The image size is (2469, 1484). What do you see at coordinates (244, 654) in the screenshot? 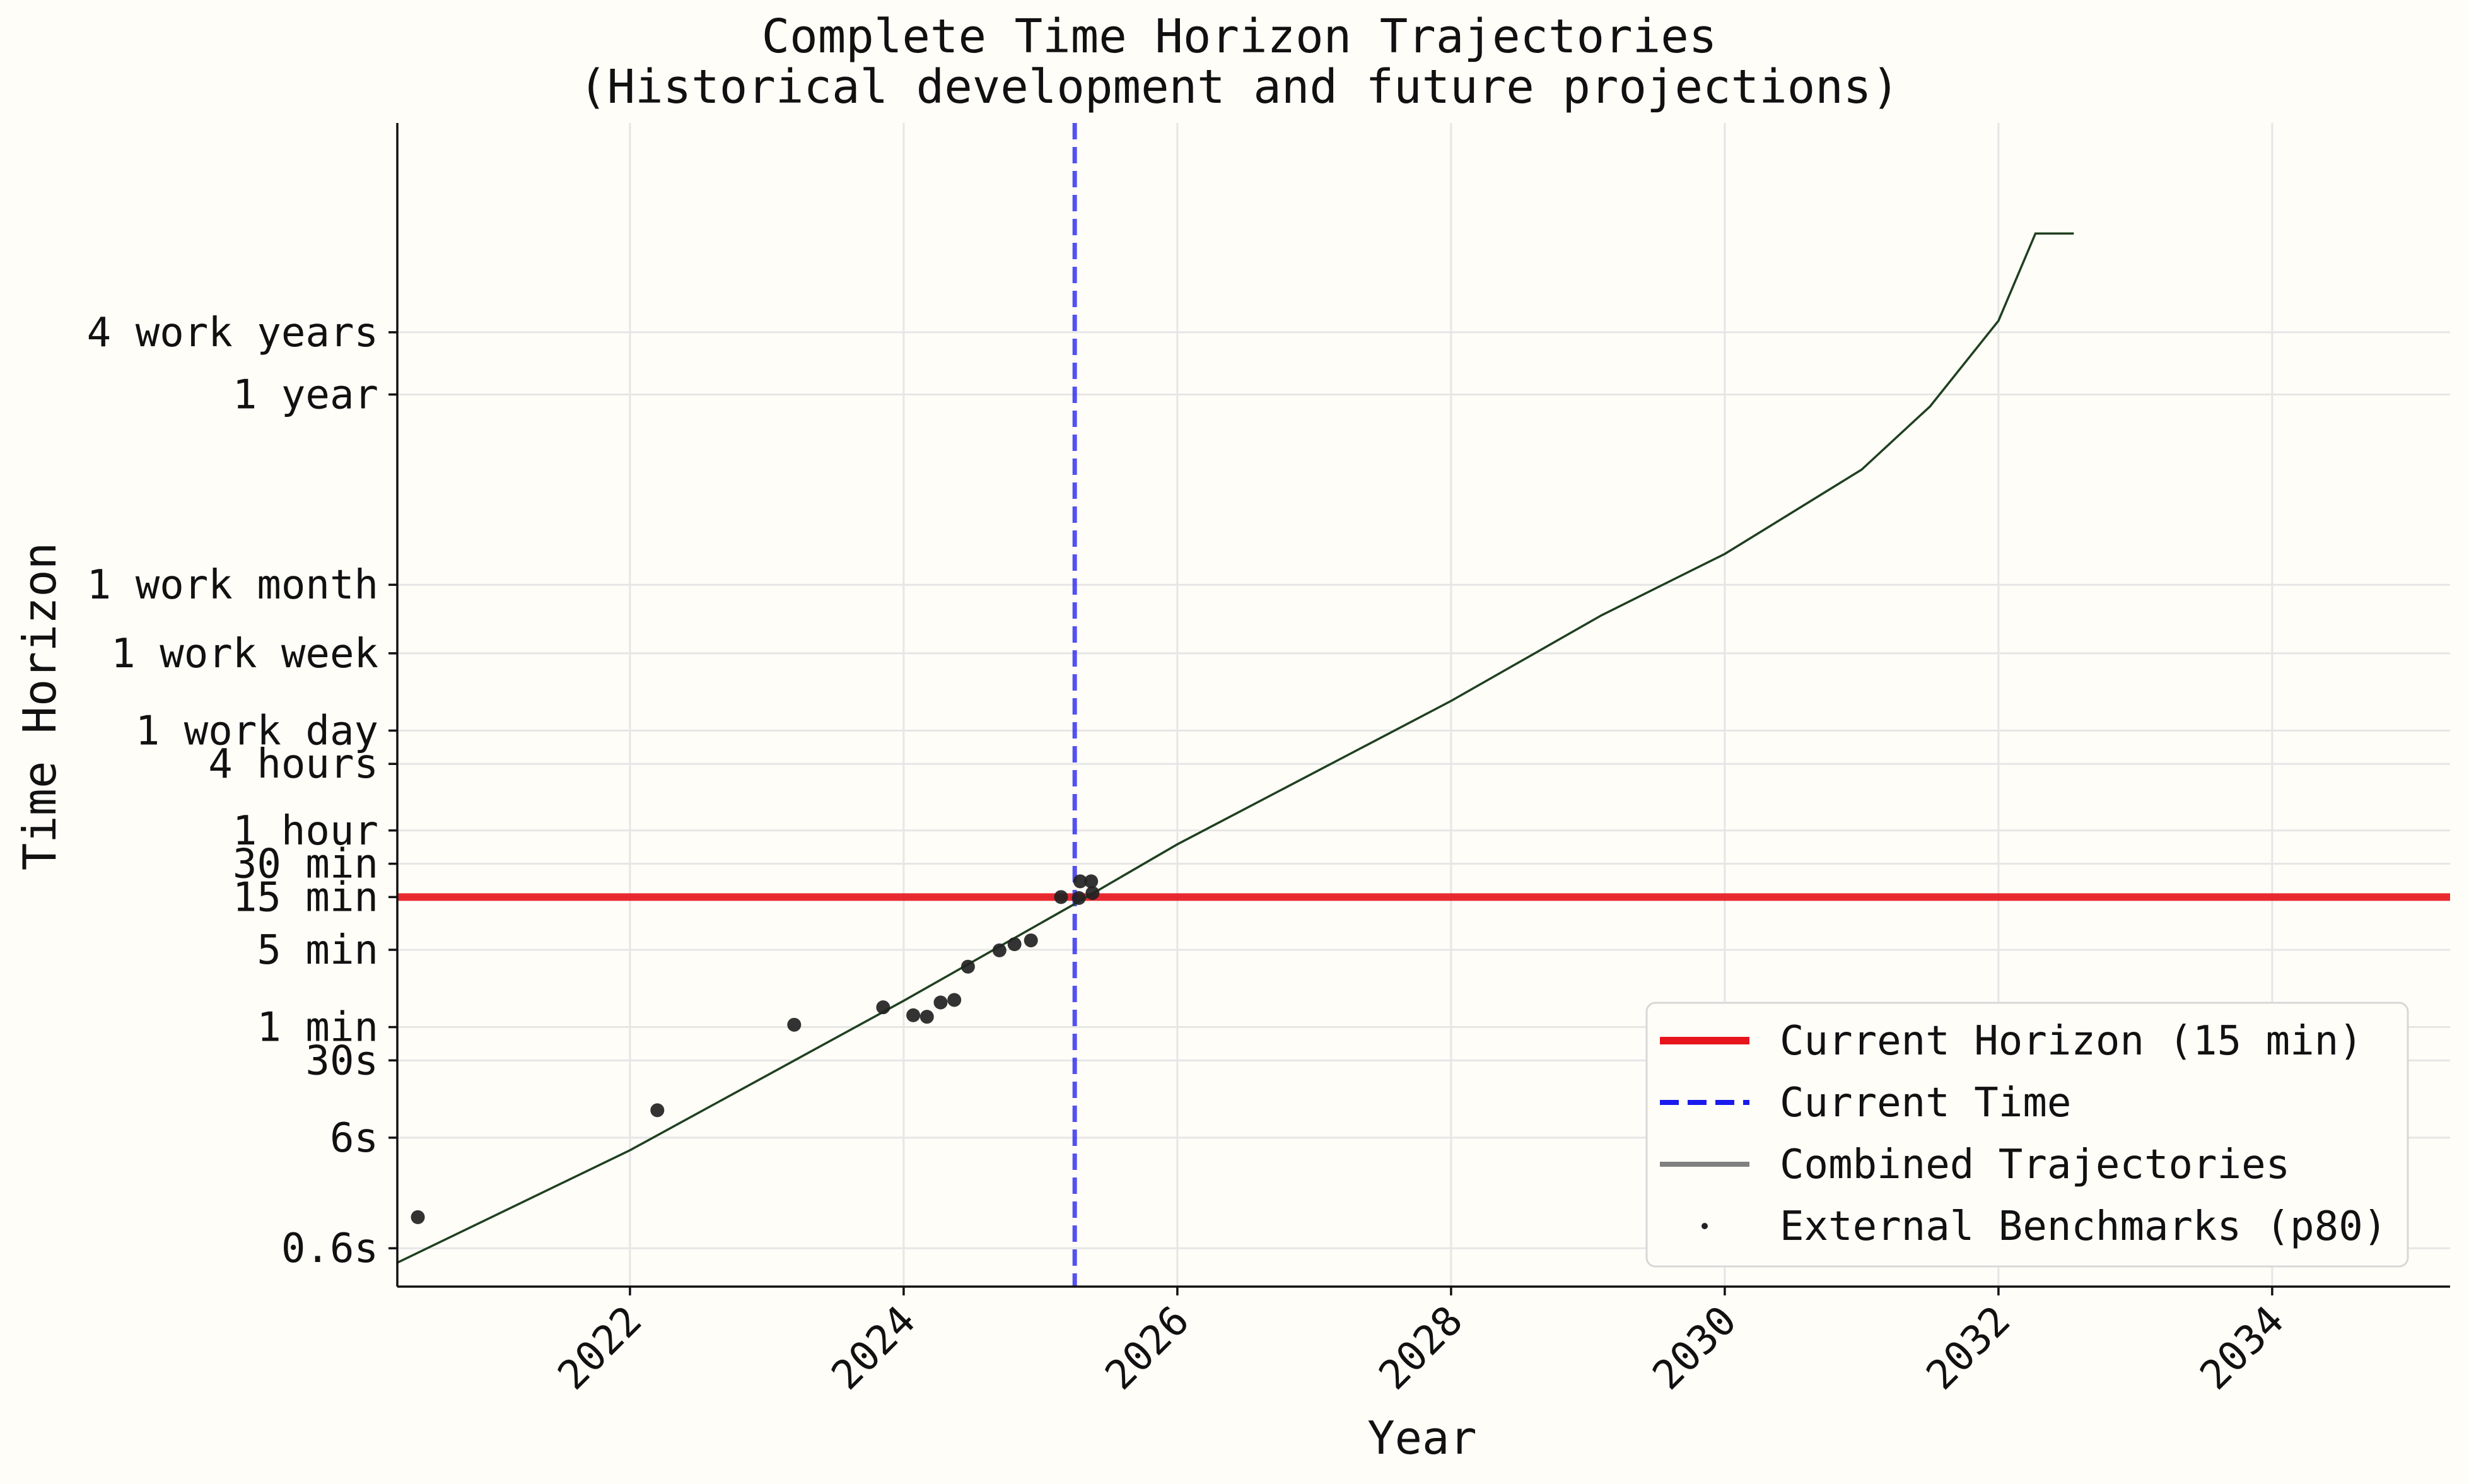
I see `y-tick-label: 1 work week` at bounding box center [244, 654].